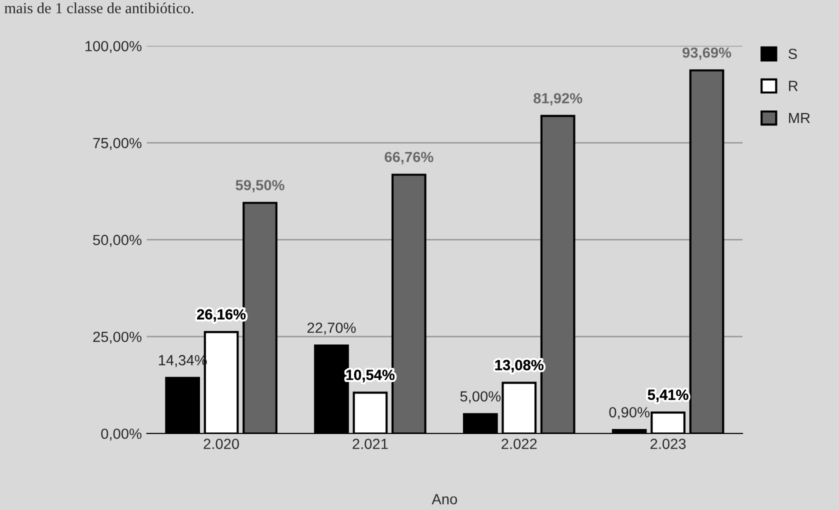 The width and height of the screenshot is (839, 510). I want to click on legend-label: R, so click(793, 85).